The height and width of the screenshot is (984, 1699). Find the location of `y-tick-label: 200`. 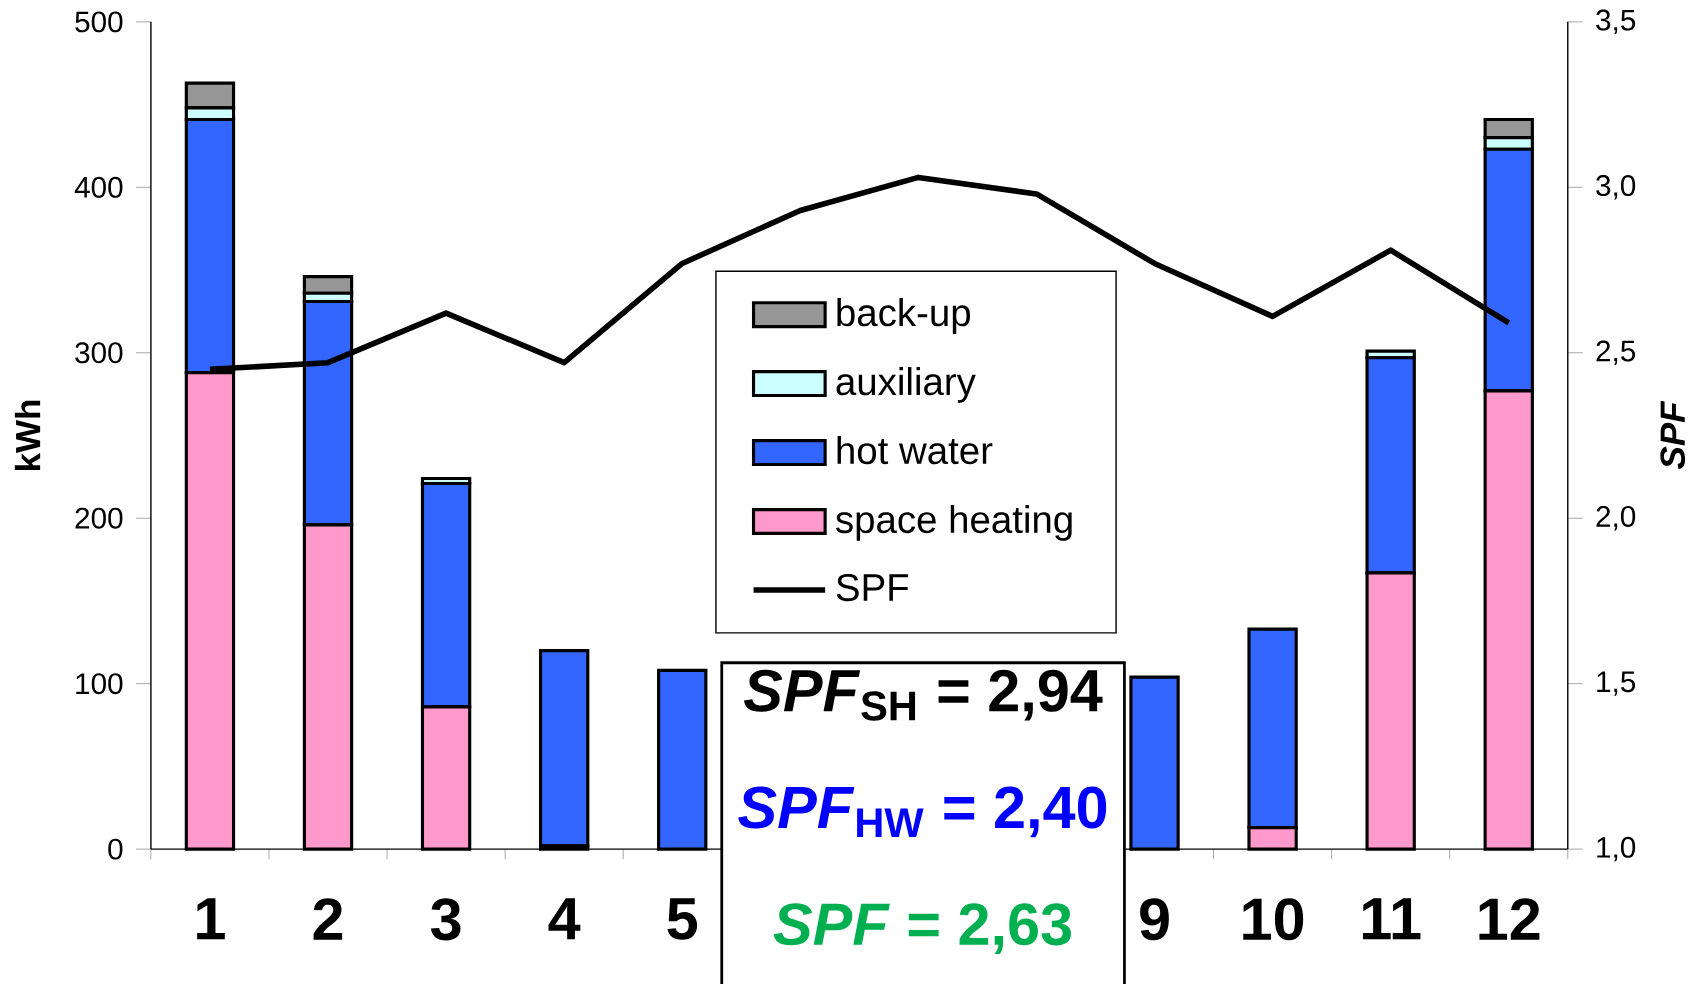

y-tick-label: 200 is located at coordinates (99, 518).